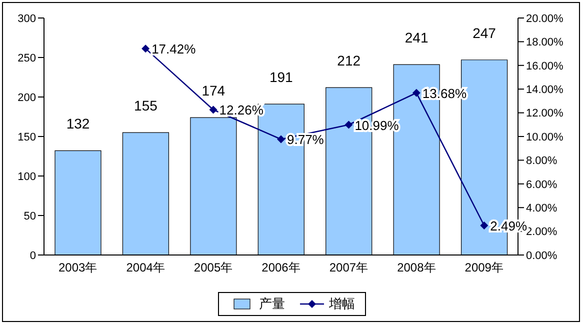  Describe the element at coordinates (484, 32) in the screenshot. I see `data-label: 247` at that location.